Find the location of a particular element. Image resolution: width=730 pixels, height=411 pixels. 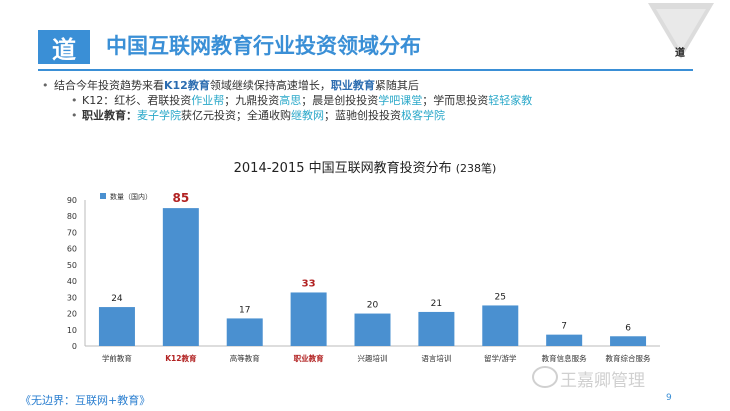

chart-title: 2014-2015 中国互联网教育投资分布 (238笔) is located at coordinates (365, 168).